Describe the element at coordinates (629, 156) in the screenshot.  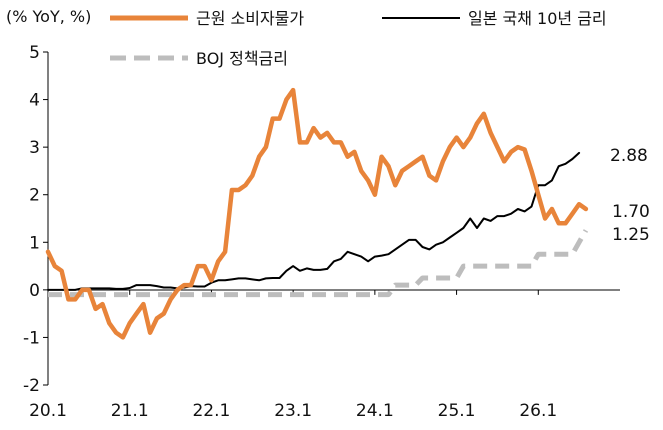
I see `end-label-jgb-10y: 2.88` at that location.